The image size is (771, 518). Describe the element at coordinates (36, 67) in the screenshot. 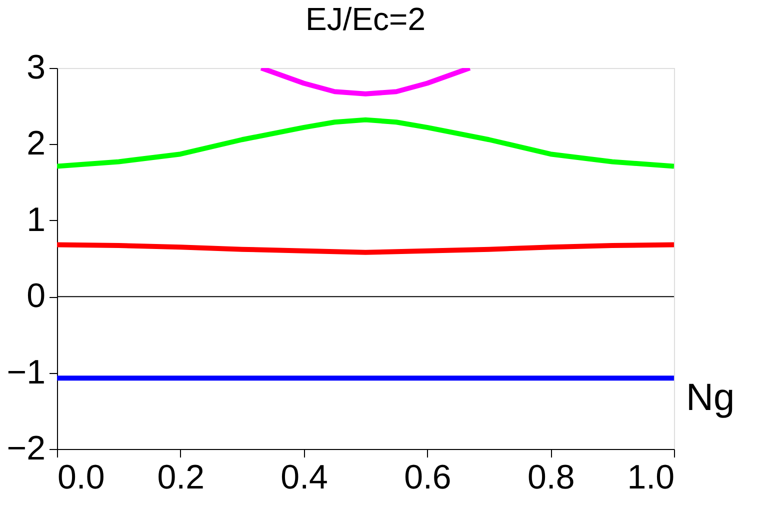

I see `y-tick-label: 3` at that location.